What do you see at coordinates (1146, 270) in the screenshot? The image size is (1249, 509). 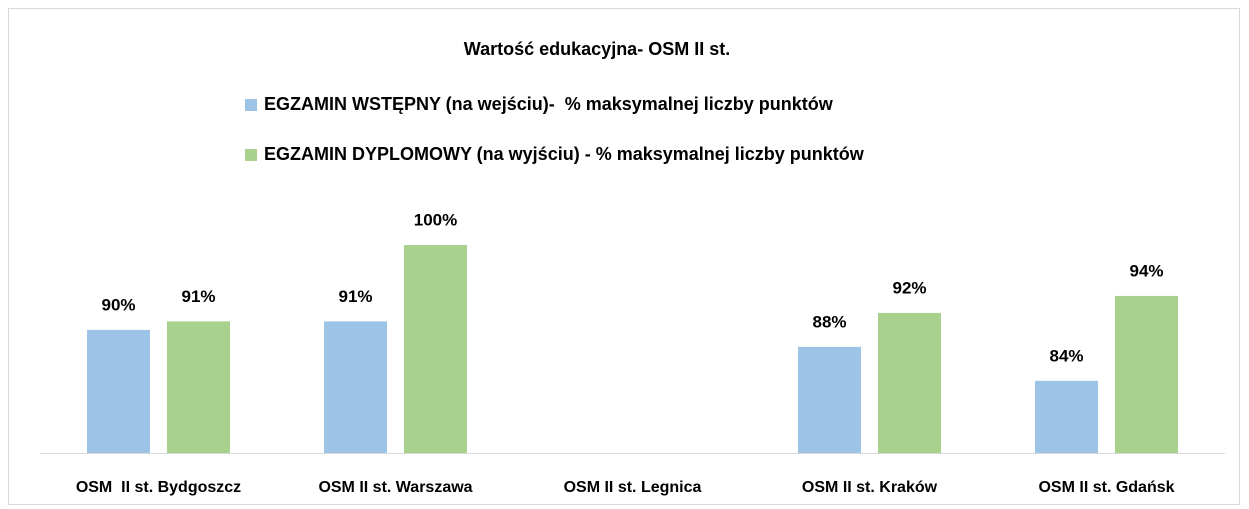 I see `data-label: 94%` at bounding box center [1146, 270].